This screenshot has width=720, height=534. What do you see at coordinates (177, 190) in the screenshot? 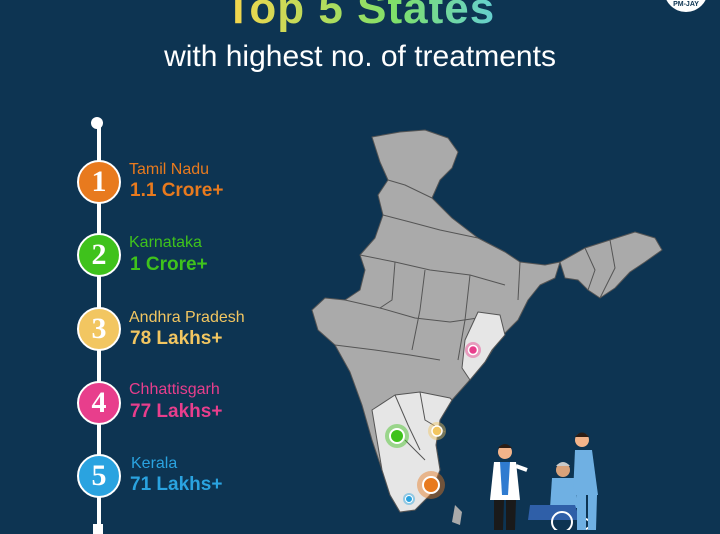
I see `state-value-1: 1.1 Crore+` at bounding box center [177, 190].